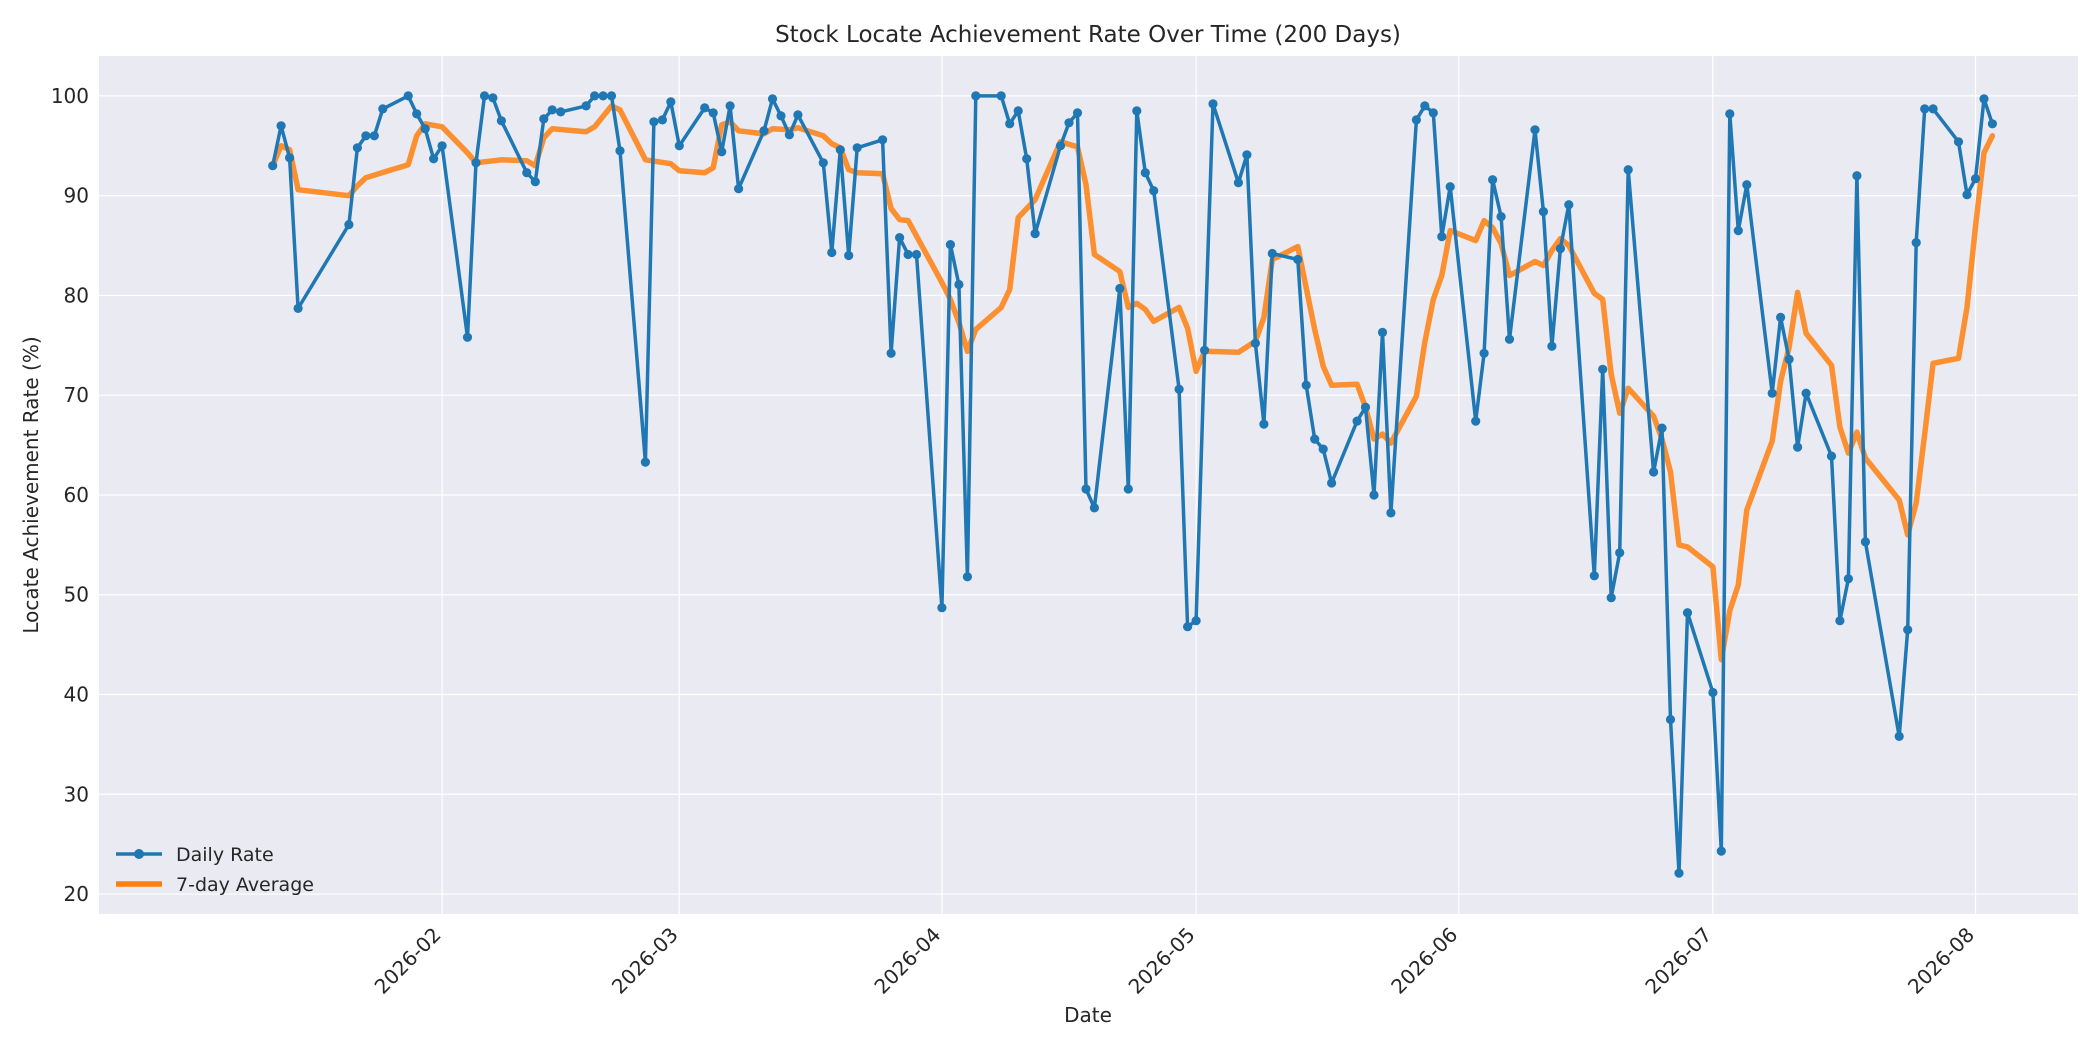 Image resolution: width=2100 pixels, height=1055 pixels. What do you see at coordinates (70, 495) in the screenshot?
I see `y-axis-ticks: 20 30 40 50 60 70 80 90 100` at bounding box center [70, 495].